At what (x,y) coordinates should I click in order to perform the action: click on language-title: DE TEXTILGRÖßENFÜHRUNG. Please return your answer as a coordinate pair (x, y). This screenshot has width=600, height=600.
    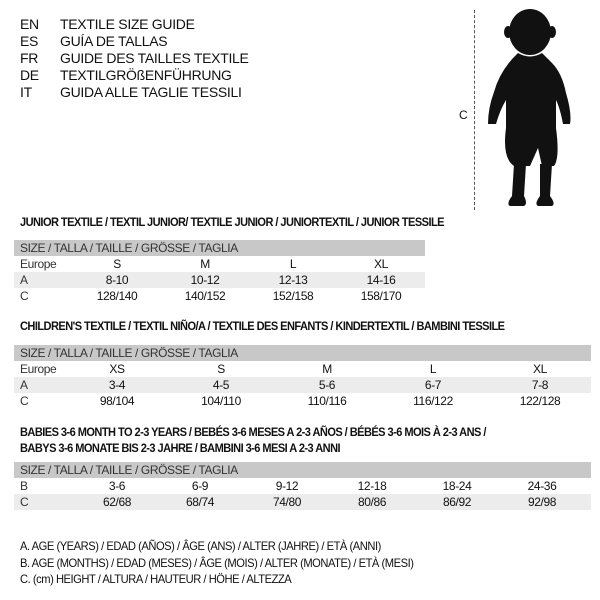
    Looking at the image, I should click on (126, 75).